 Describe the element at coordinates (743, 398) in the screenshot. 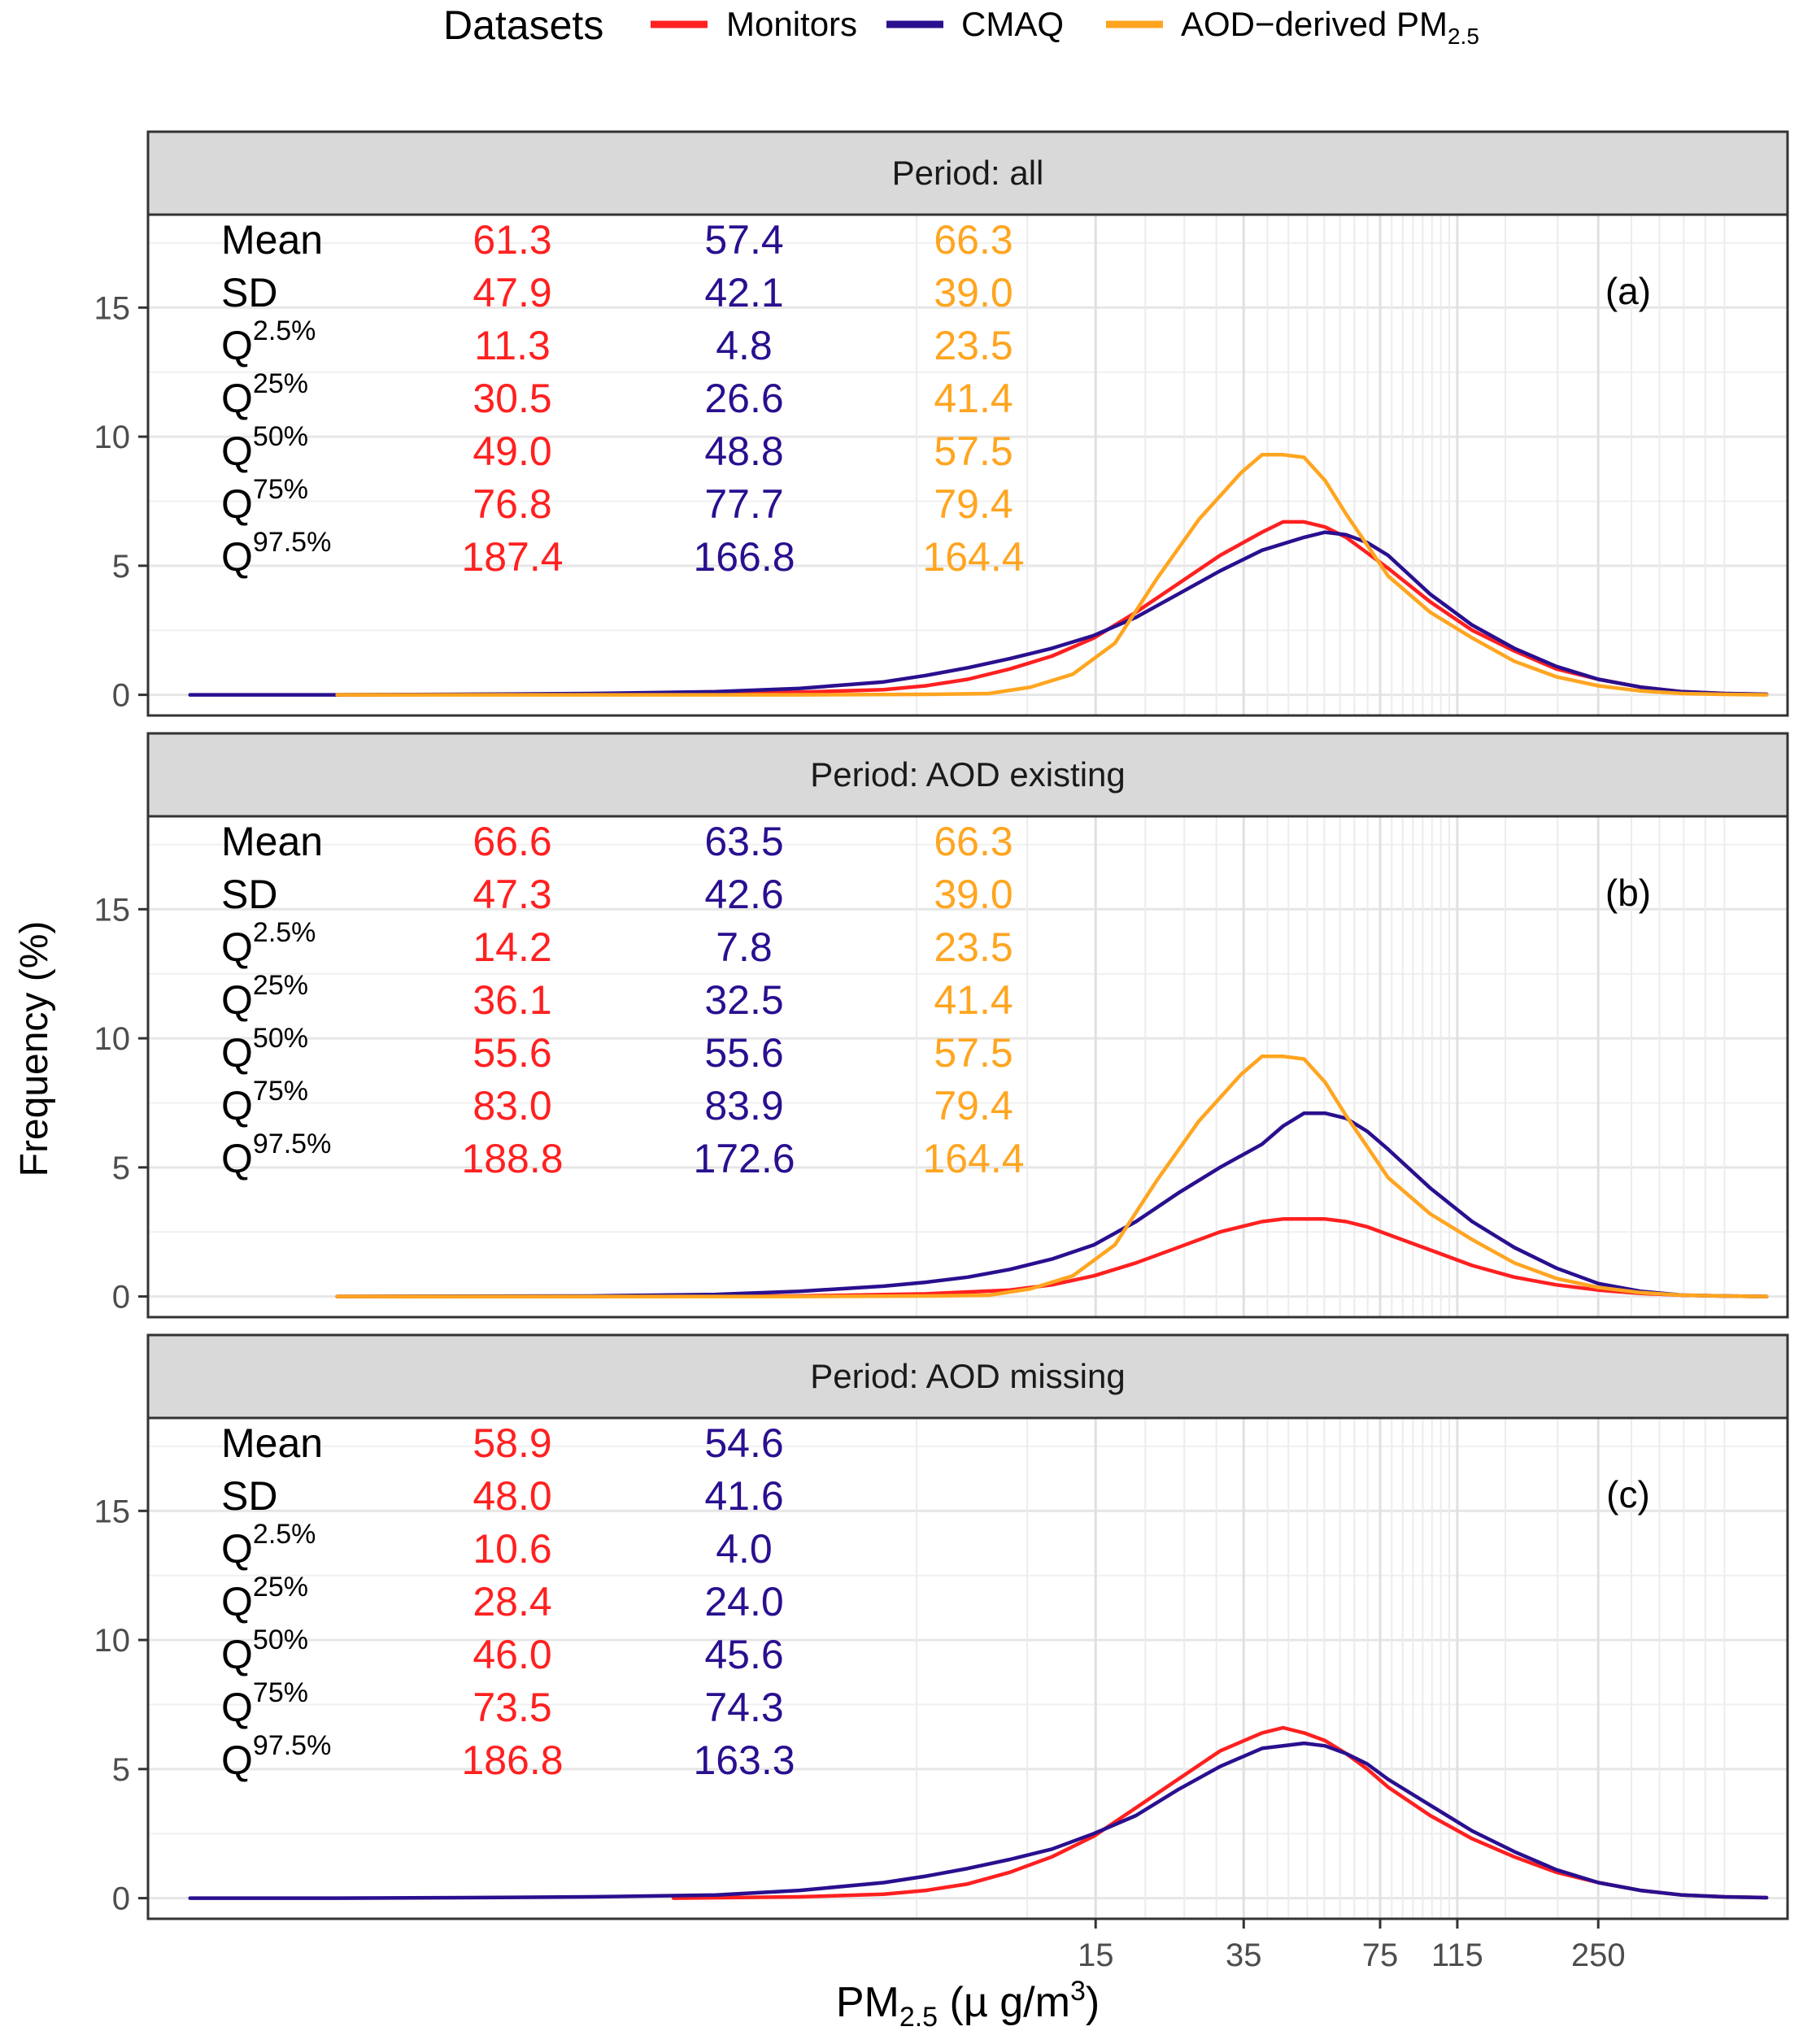

I see `stat-value-cmaq: 26.6` at that location.